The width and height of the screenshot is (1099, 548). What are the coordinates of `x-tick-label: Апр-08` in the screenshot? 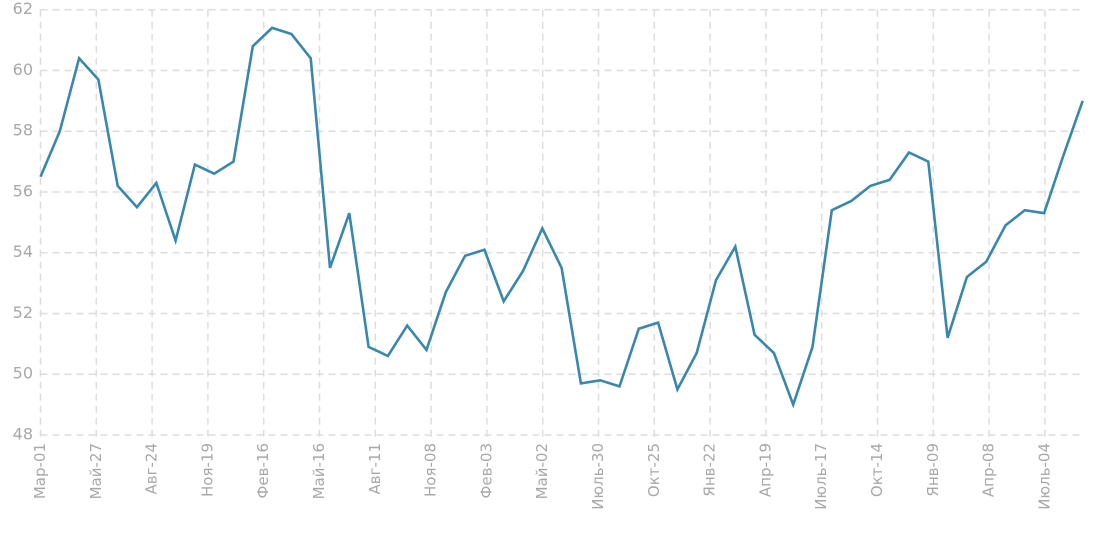 It's located at (989, 470).